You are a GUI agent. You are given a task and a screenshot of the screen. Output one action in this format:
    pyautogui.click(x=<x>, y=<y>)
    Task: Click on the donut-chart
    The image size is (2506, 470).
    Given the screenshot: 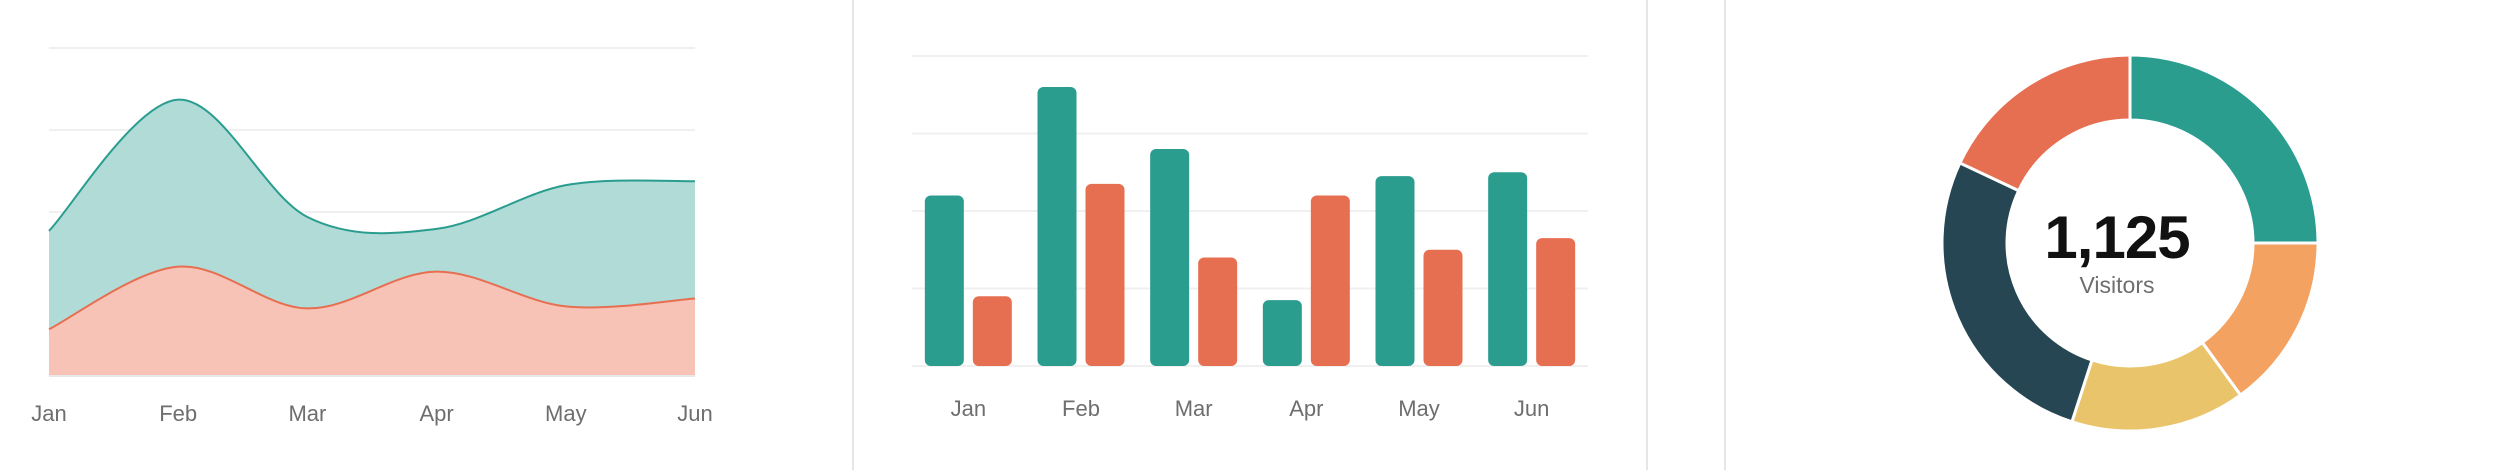 What is the action you would take?
    pyautogui.click(x=2130, y=243)
    